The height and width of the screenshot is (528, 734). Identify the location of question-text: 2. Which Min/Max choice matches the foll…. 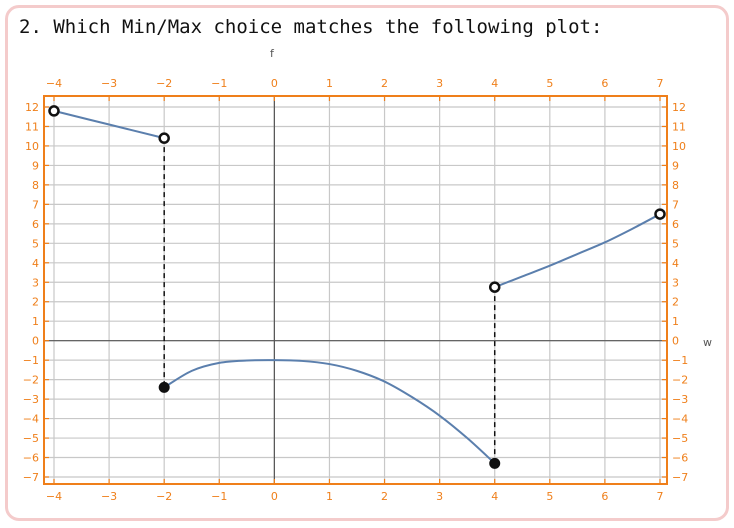
(311, 27).